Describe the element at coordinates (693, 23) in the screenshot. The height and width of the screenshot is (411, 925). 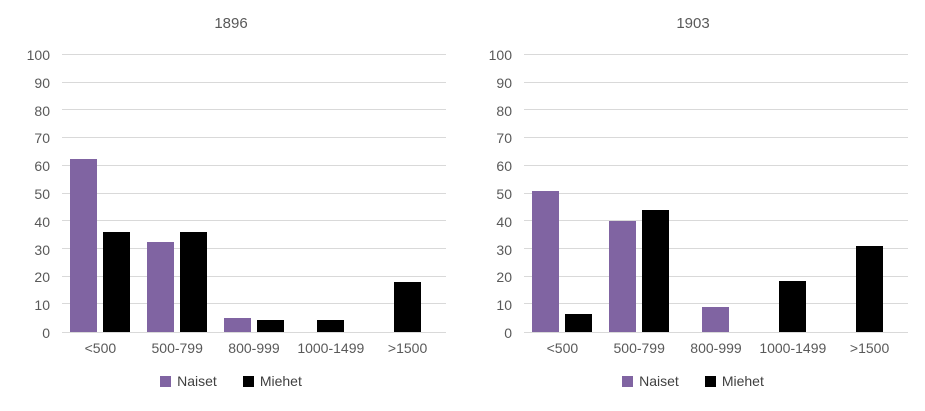
I see `chart-title: 1903` at that location.